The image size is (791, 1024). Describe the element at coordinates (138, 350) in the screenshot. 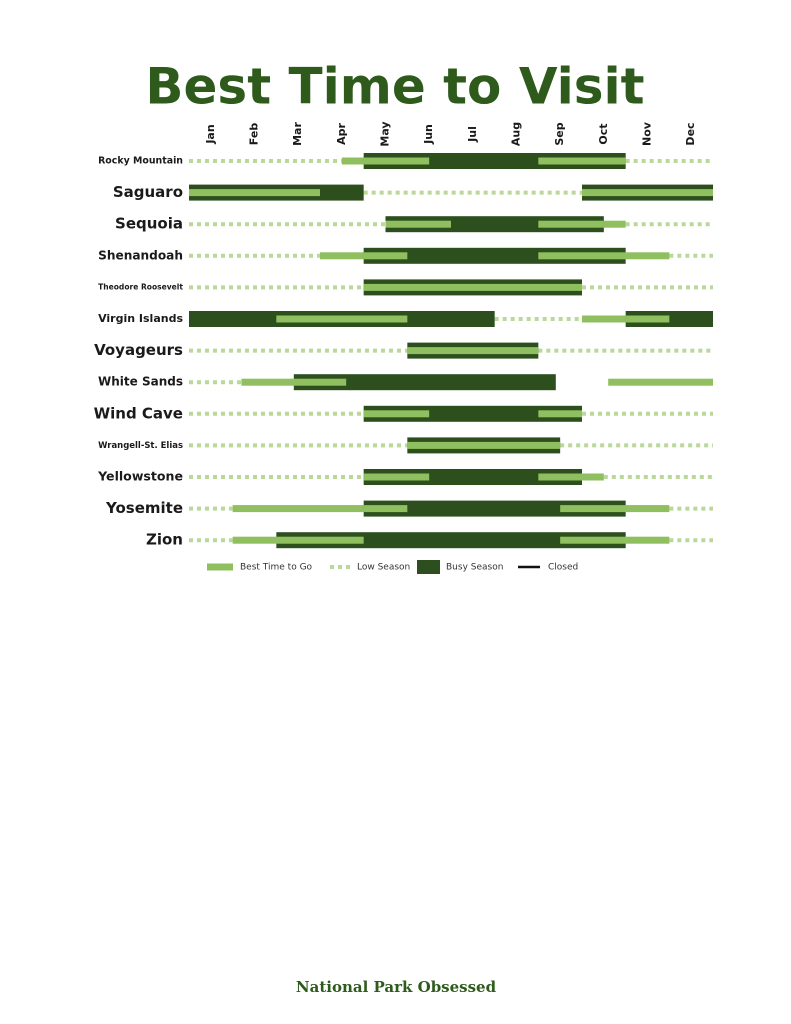

I see `park-label: Voyageurs` at that location.